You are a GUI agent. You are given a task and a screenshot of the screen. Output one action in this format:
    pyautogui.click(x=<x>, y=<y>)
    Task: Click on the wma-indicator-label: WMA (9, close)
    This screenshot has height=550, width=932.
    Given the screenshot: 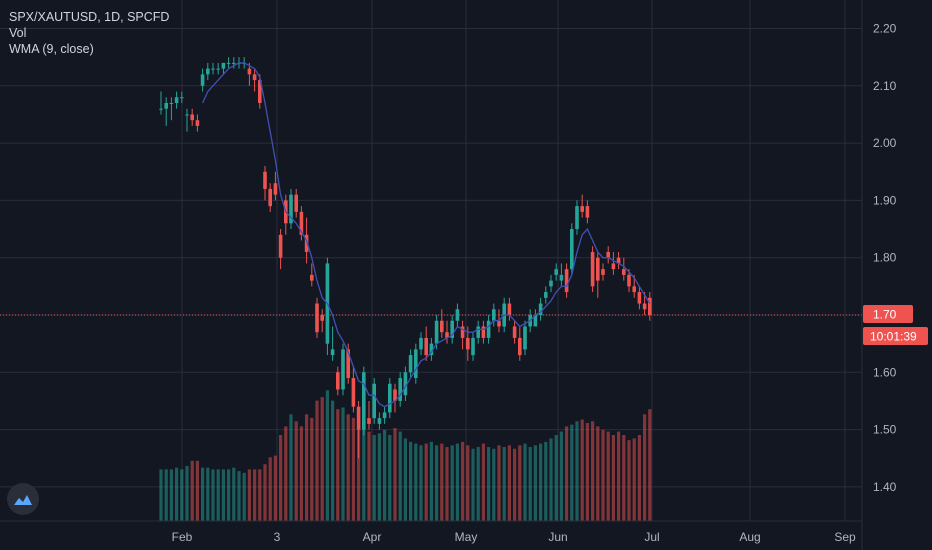 What is the action you would take?
    pyautogui.click(x=51, y=49)
    